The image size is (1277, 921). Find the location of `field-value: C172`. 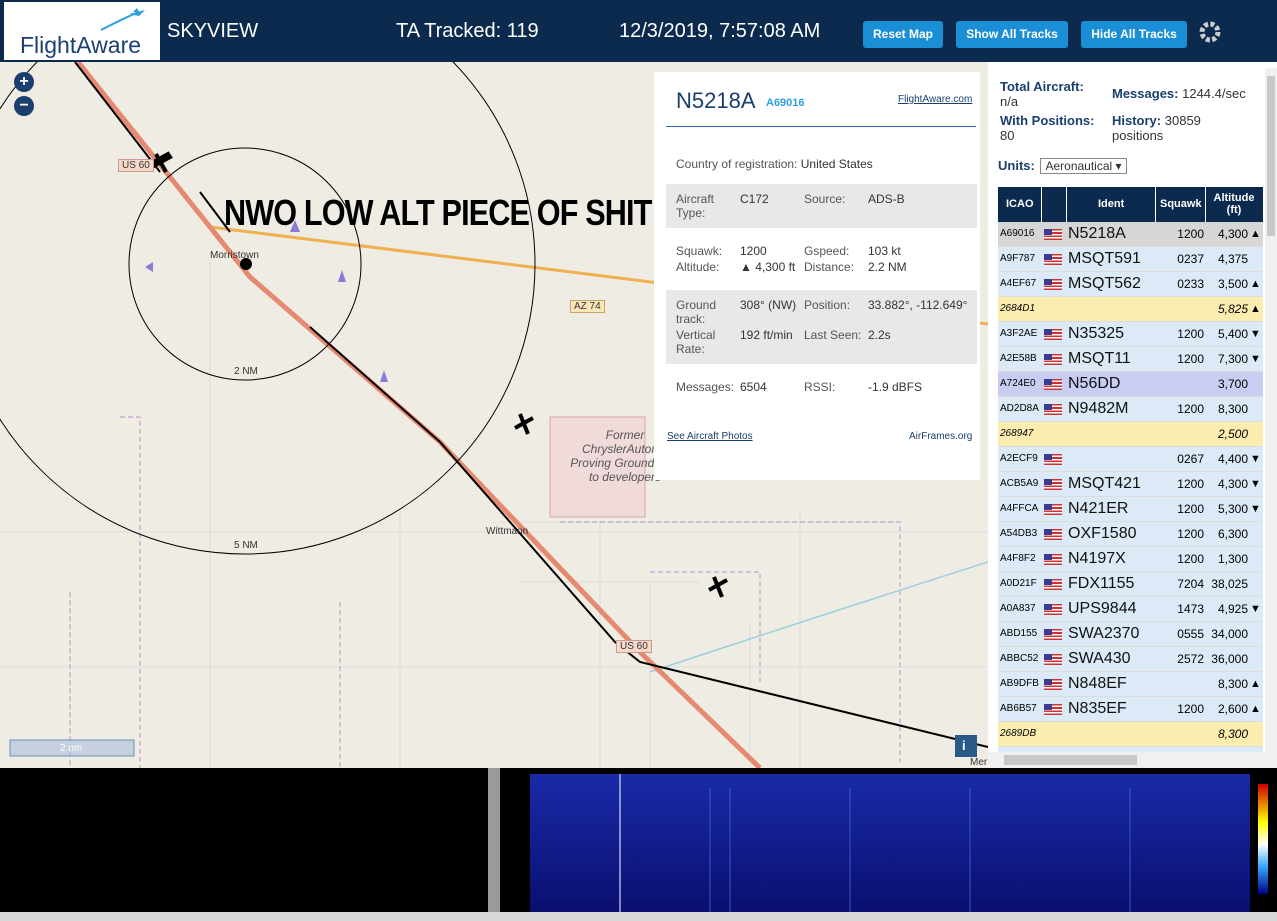

field-value: C172 is located at coordinates (754, 199).